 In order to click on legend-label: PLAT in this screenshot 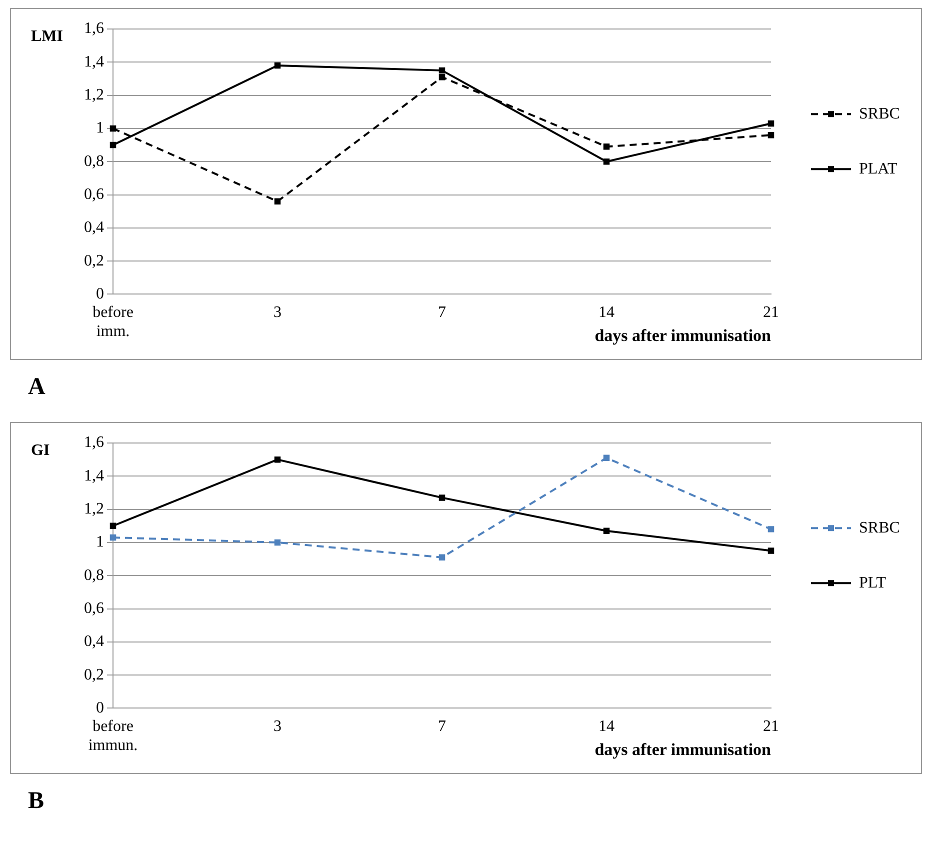, I will do `click(878, 169)`.